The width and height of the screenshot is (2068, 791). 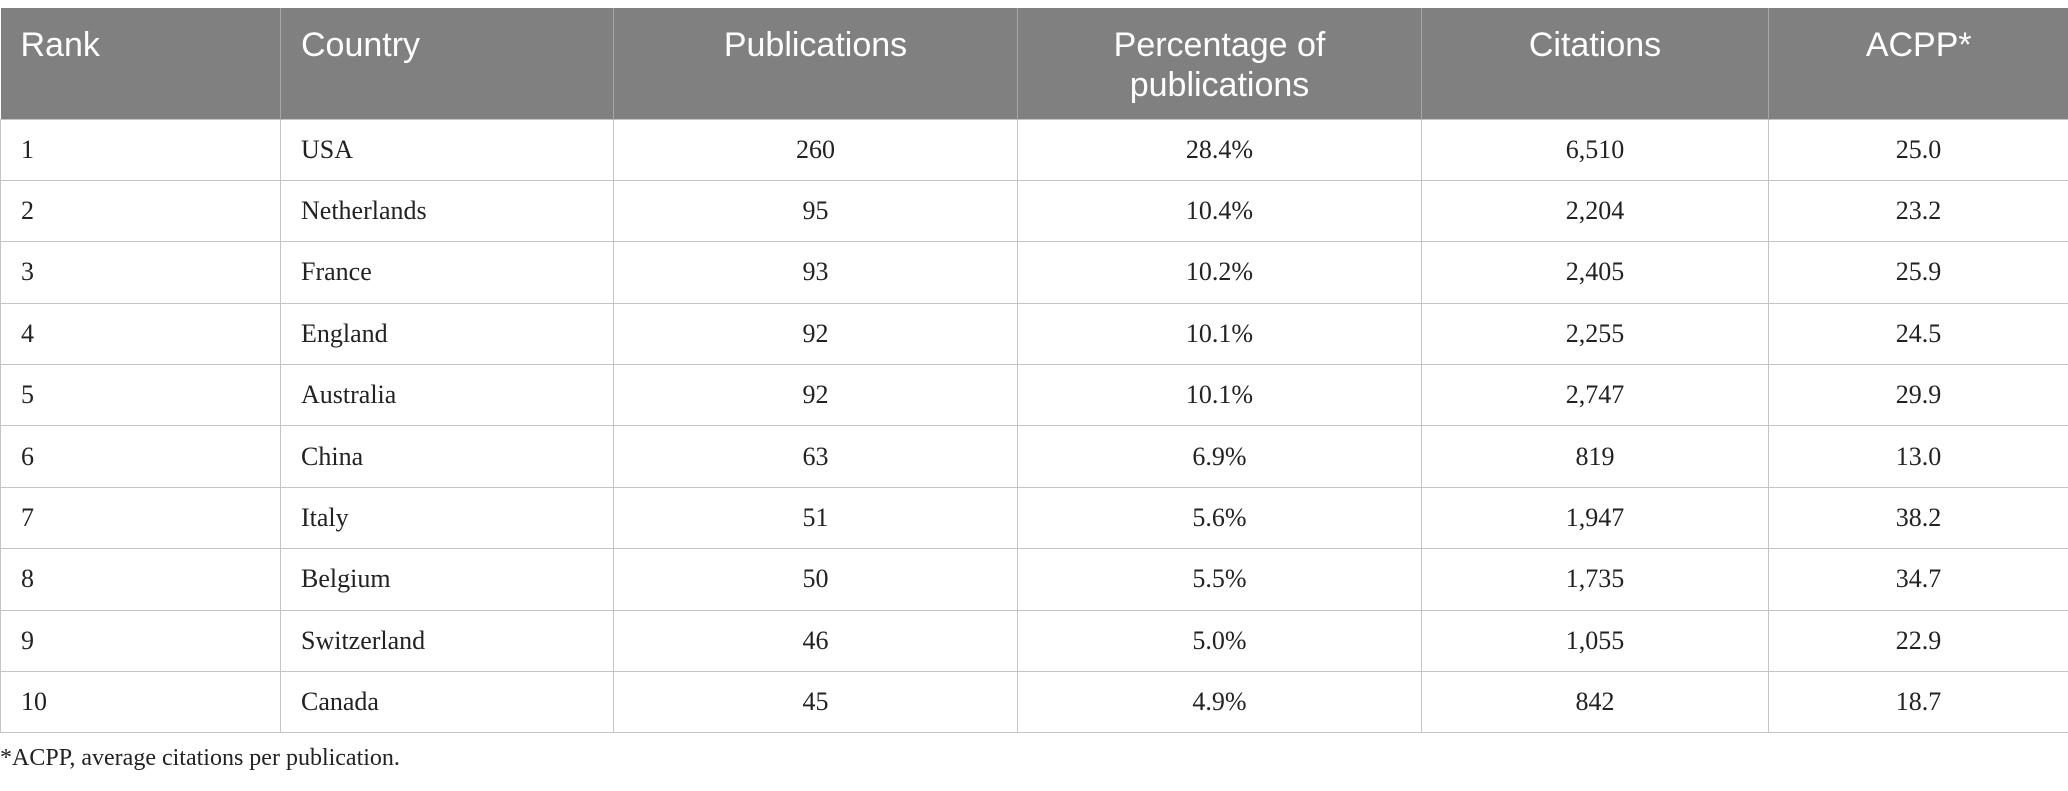 I want to click on cell-rank: 3, so click(x=140, y=272).